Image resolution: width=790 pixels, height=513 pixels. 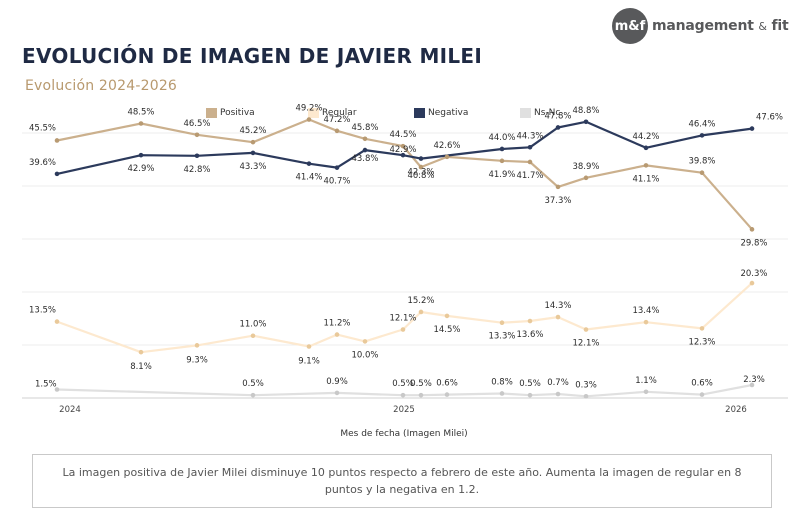 I want to click on data-label-regular: 9.3%, so click(x=197, y=360).